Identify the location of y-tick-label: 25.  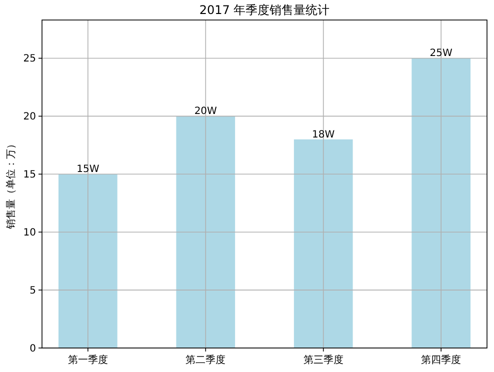
(29, 59).